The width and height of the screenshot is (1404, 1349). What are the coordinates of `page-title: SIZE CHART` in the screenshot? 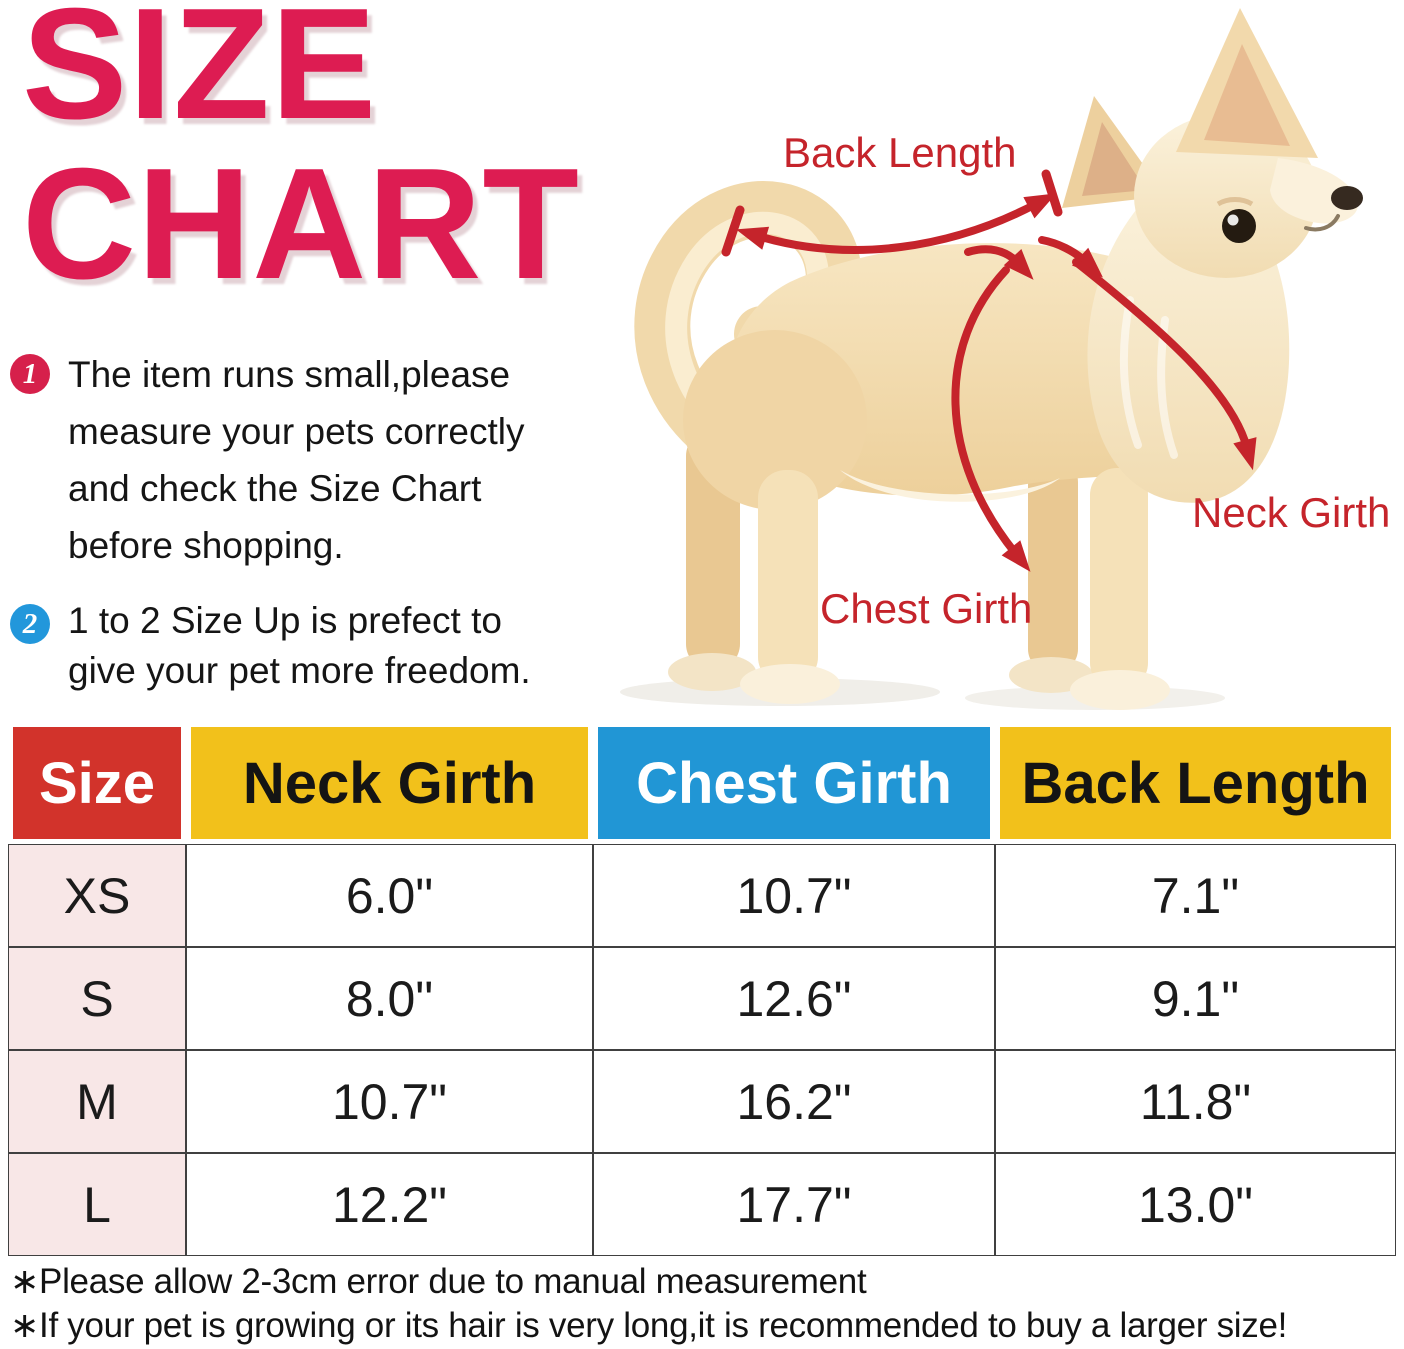 It's located at (301, 152).